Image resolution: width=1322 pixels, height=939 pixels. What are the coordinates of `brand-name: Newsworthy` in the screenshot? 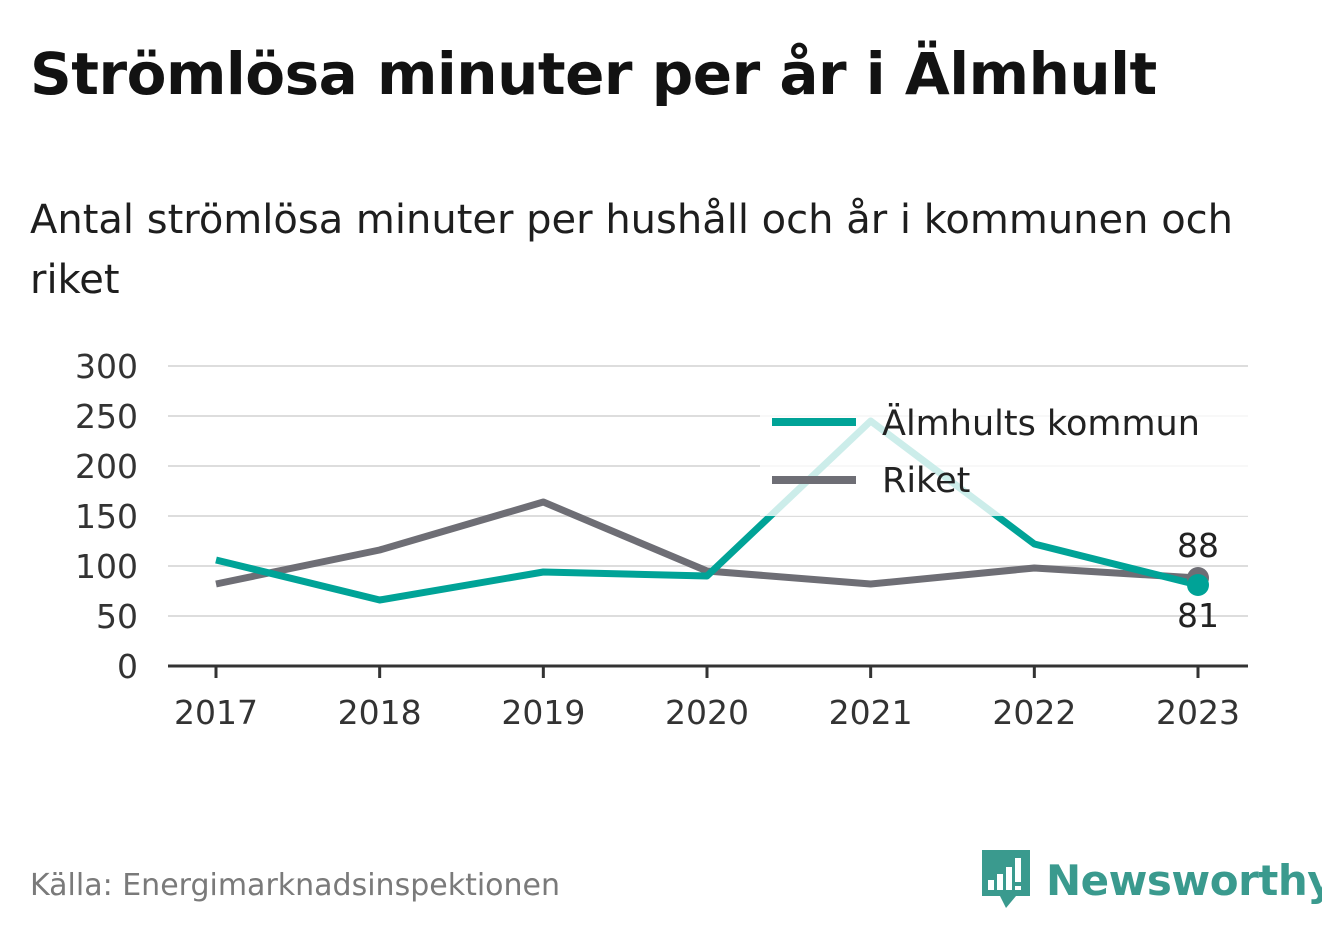 It's located at (1184, 880).